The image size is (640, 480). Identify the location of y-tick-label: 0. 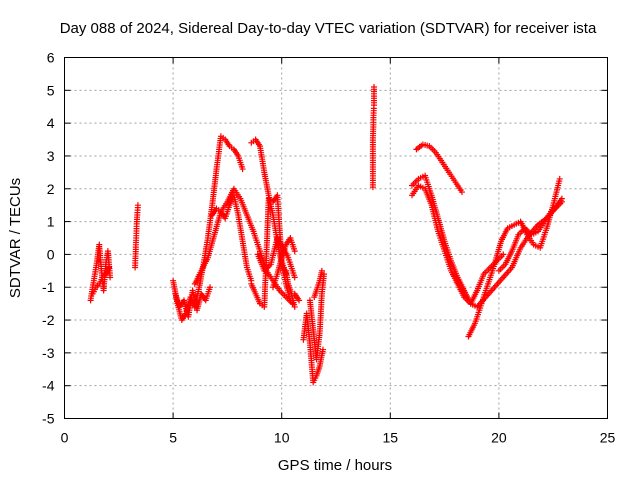
(51, 254).